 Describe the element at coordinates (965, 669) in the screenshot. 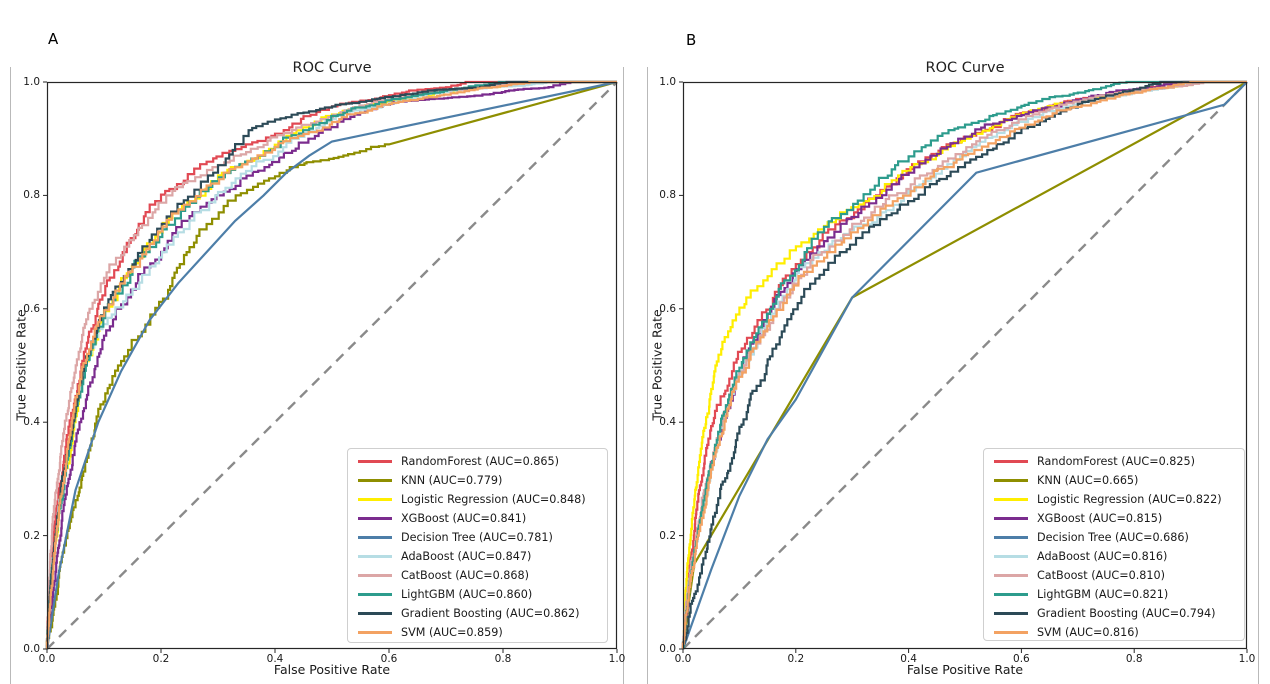

I see `chart-b-xaxis-label: False Positive Rate` at that location.